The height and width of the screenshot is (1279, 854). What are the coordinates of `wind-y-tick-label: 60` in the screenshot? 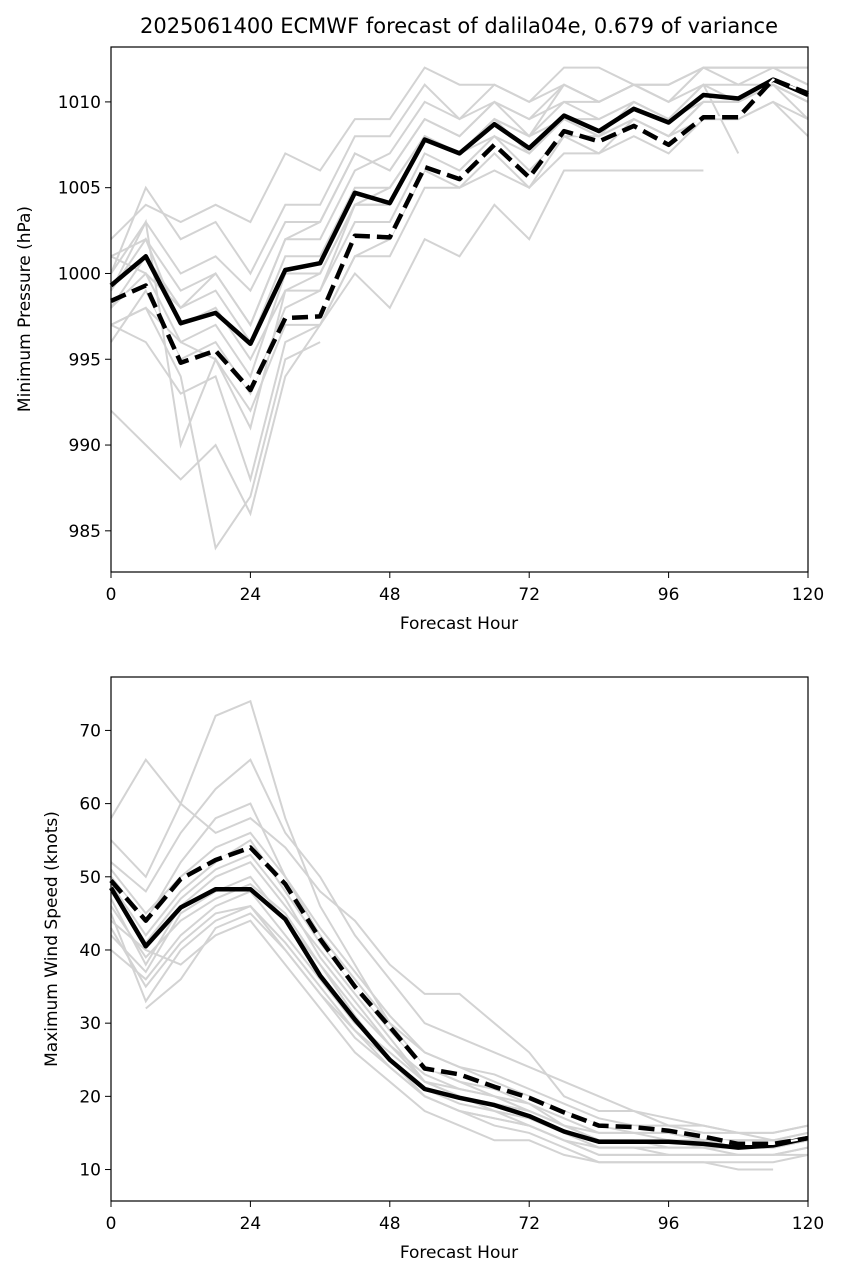 It's located at (90, 805).